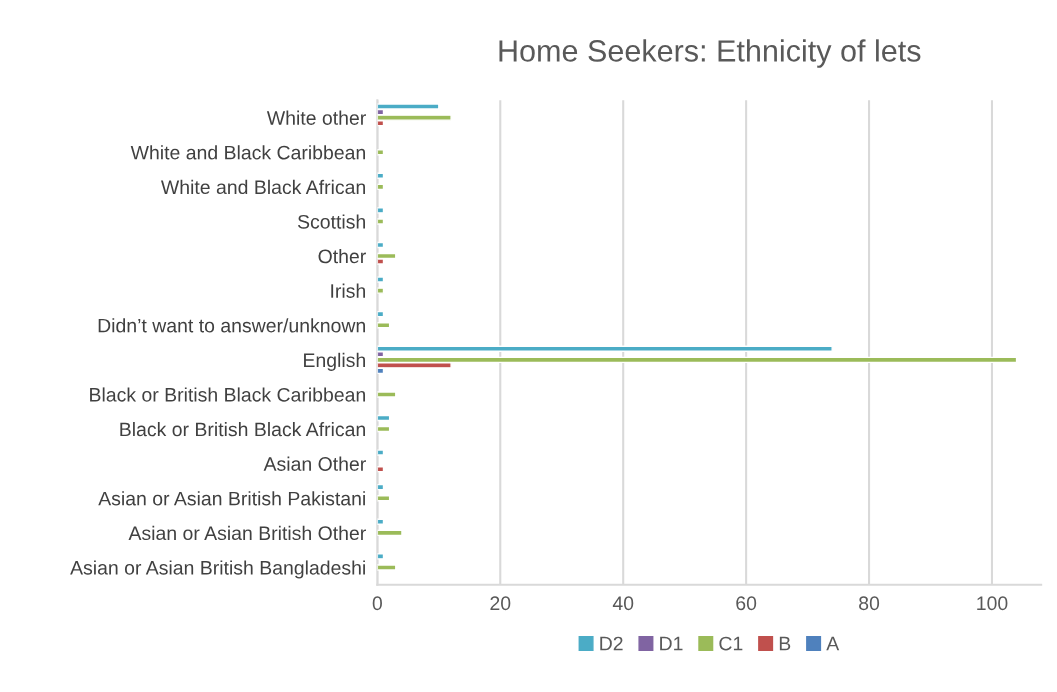  What do you see at coordinates (671, 643) in the screenshot?
I see `legend-label: D1` at bounding box center [671, 643].